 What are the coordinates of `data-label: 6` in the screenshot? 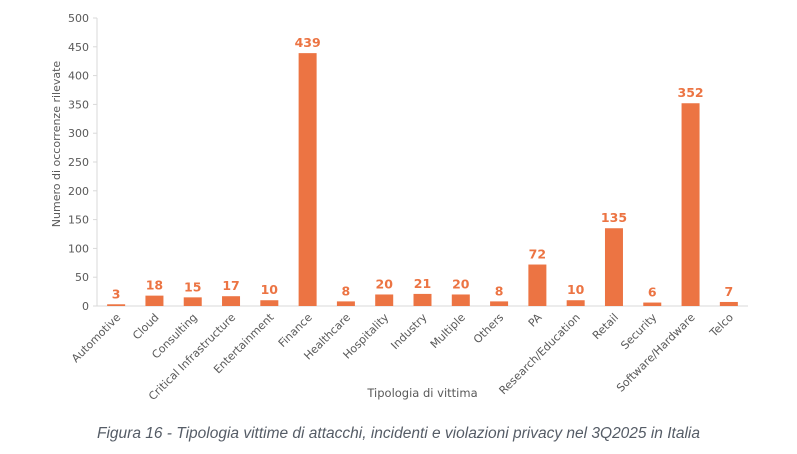 It's located at (652, 292).